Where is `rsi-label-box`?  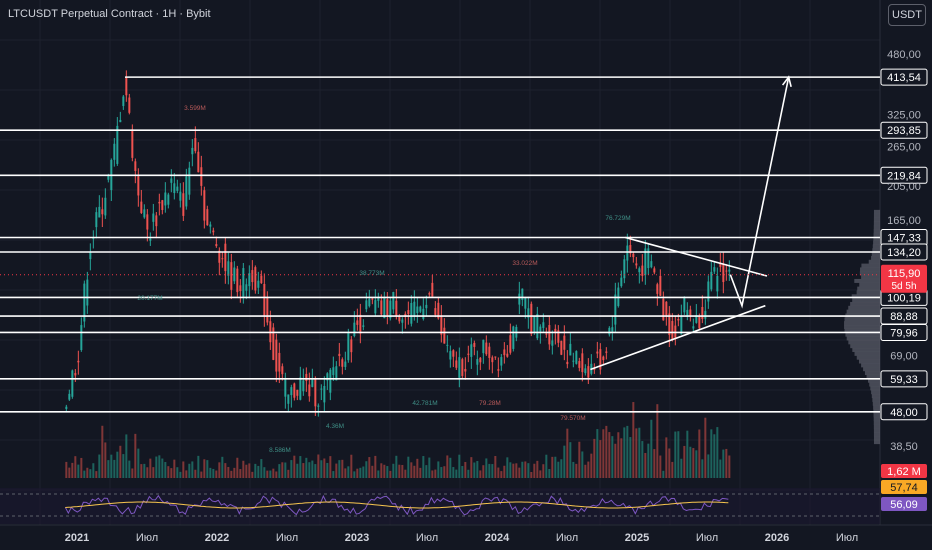
rsi-label-box is located at coordinates (904, 504).